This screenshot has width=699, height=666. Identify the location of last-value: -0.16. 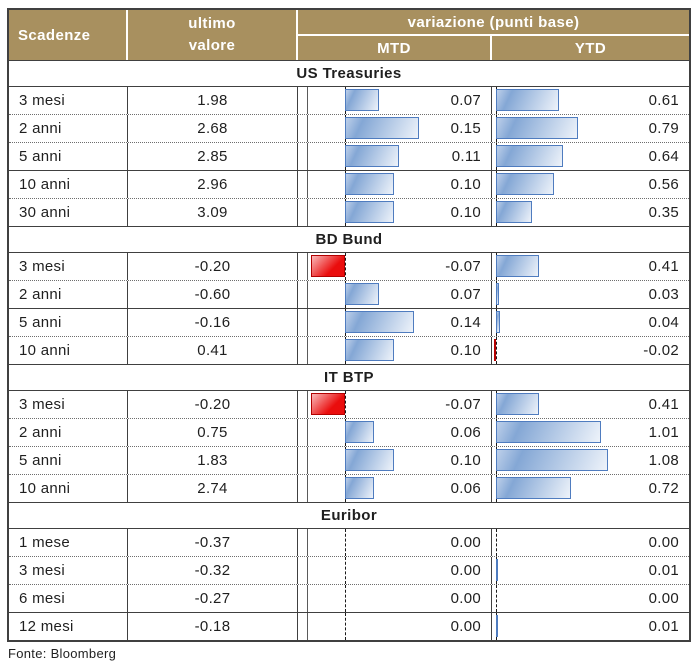
(213, 322).